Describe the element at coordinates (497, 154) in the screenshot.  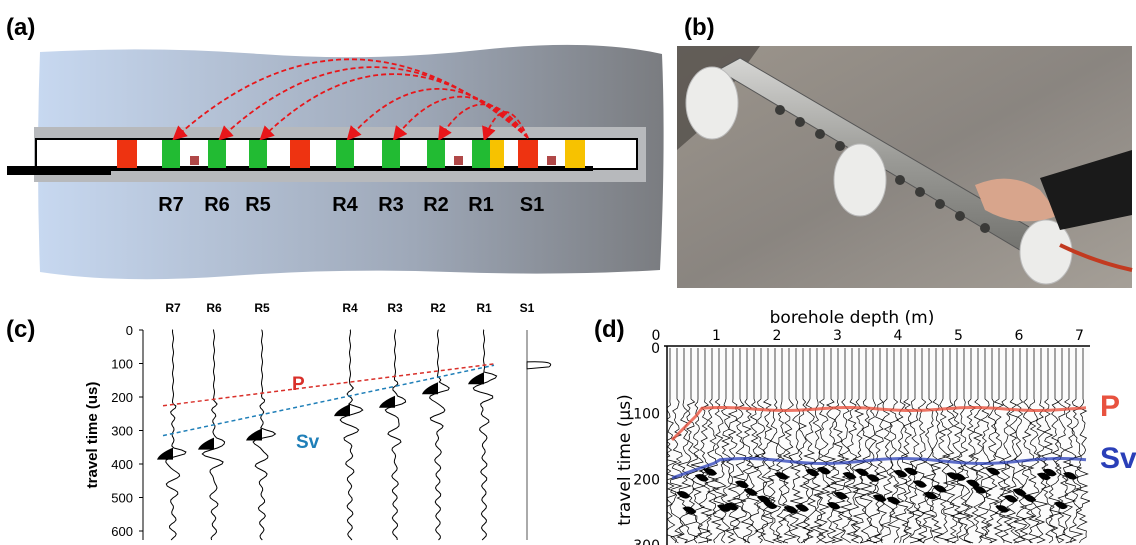
I see `yellow-block` at that location.